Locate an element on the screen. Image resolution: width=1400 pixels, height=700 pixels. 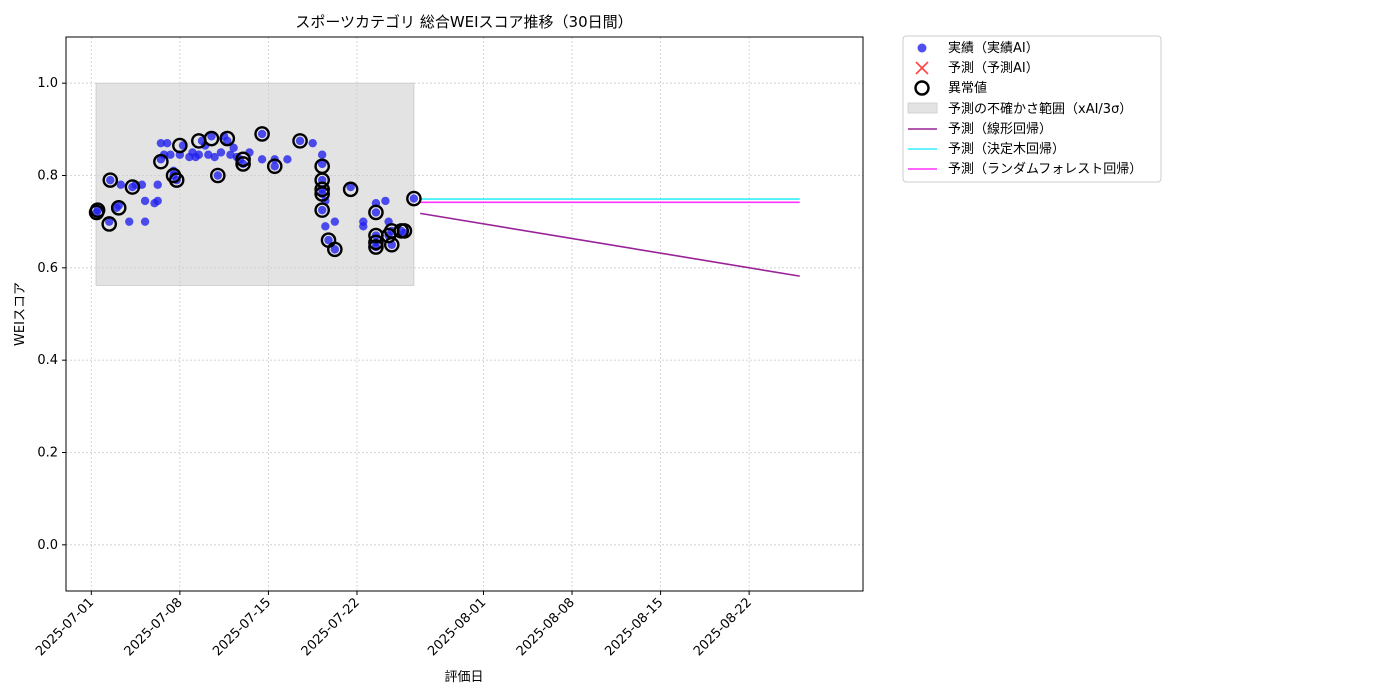
prediction-lines-layer is located at coordinates (610, 237).